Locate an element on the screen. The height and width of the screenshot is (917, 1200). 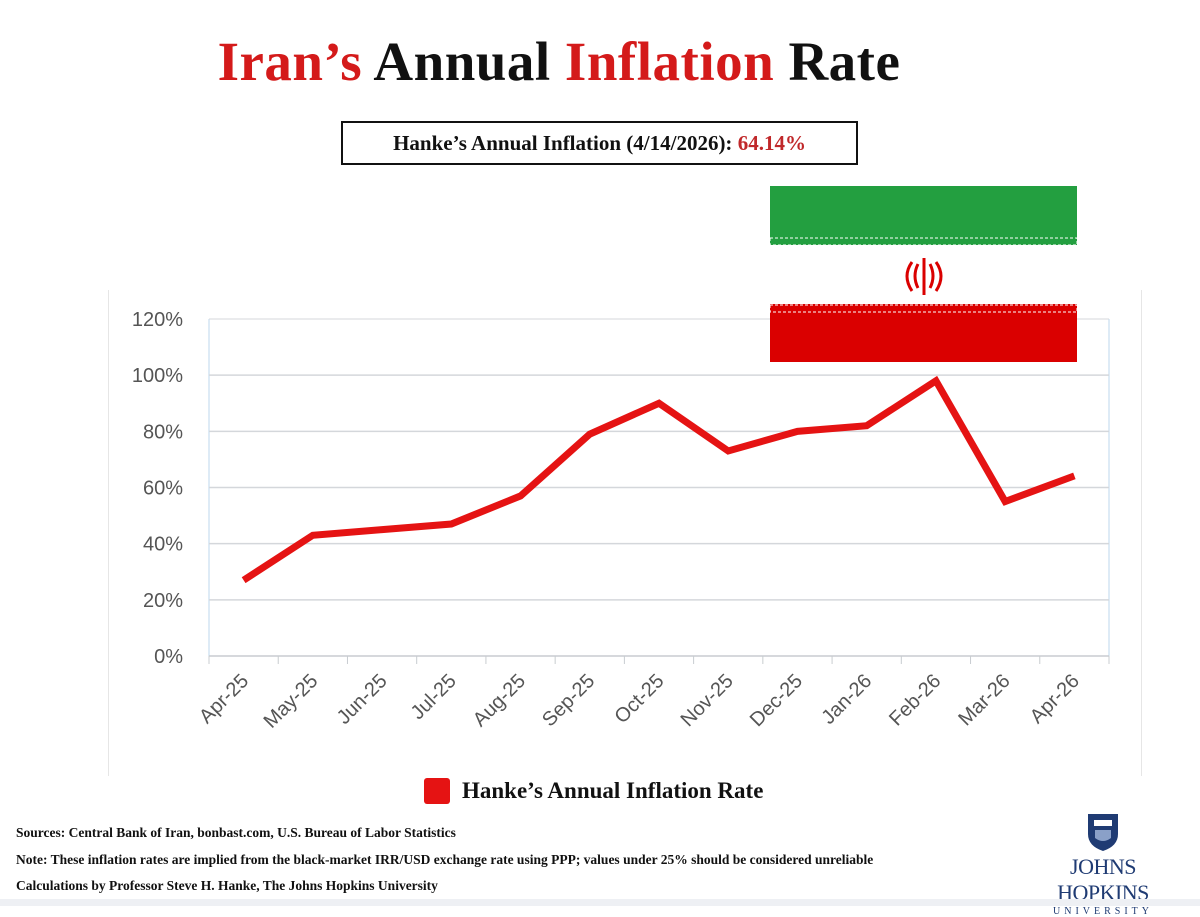
y-tick-label: 40% is located at coordinates (163, 545).